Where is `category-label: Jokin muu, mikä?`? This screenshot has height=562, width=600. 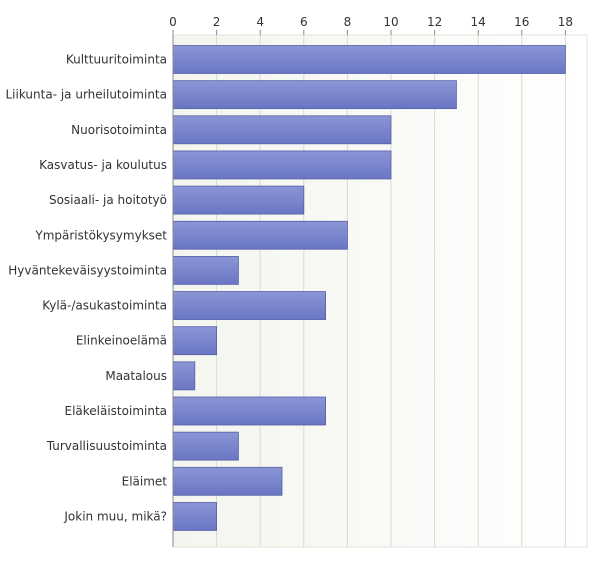 category-label: Jokin muu, mikä? is located at coordinates (115, 516).